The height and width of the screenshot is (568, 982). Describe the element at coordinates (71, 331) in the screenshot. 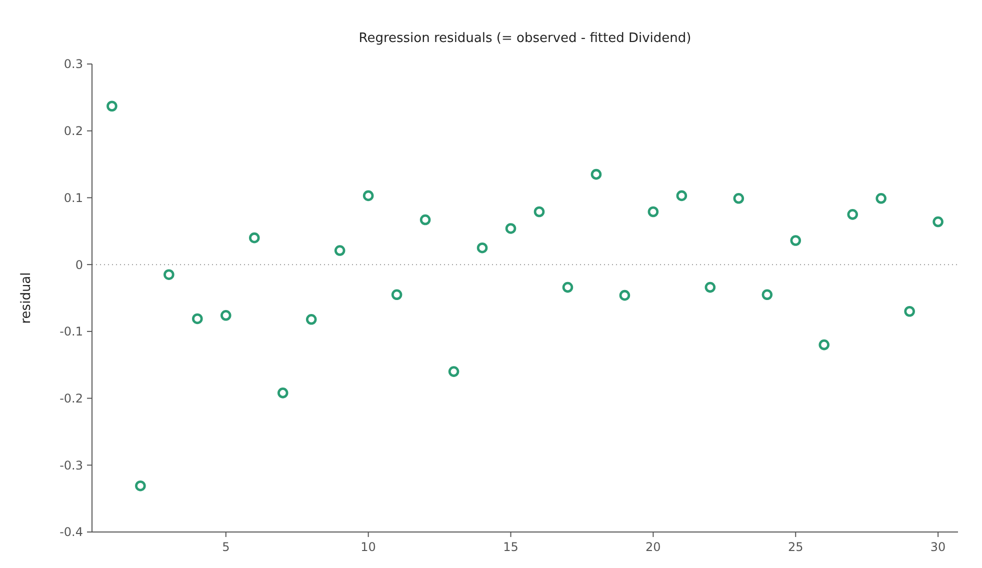

I see `y-tick-label: -0.1` at that location.